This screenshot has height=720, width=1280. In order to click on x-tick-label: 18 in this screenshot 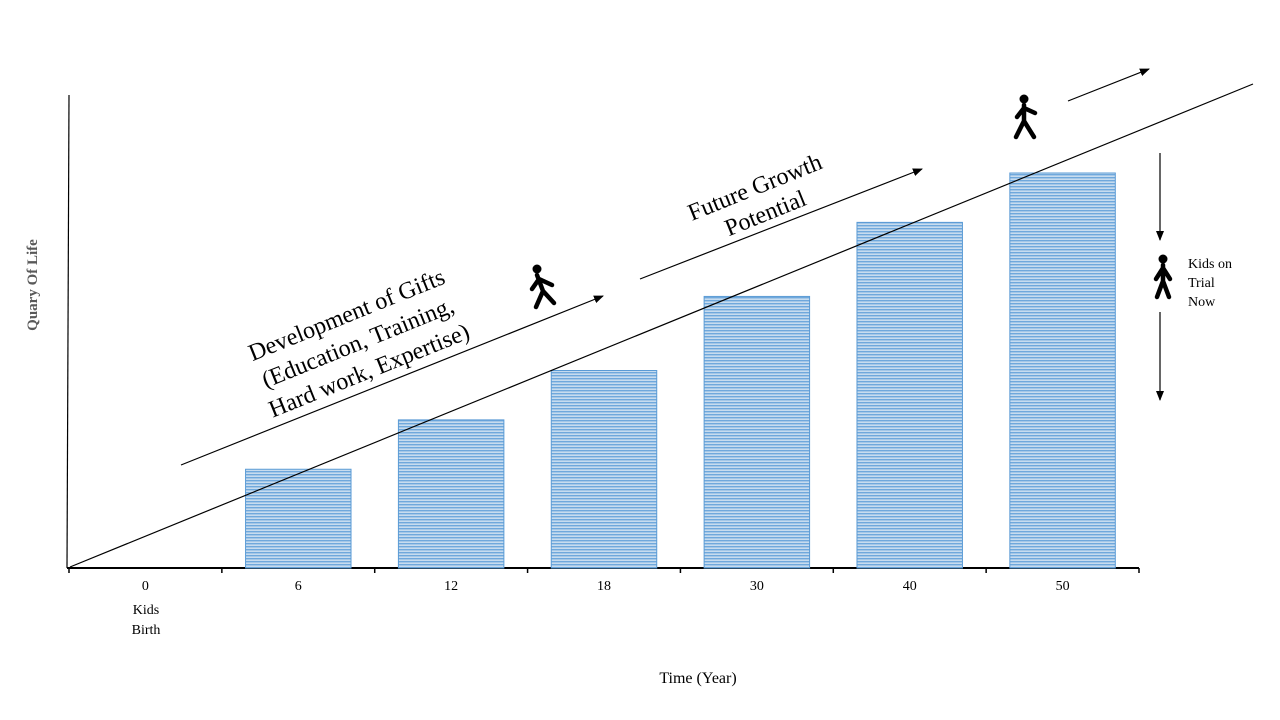, I will do `click(604, 586)`.